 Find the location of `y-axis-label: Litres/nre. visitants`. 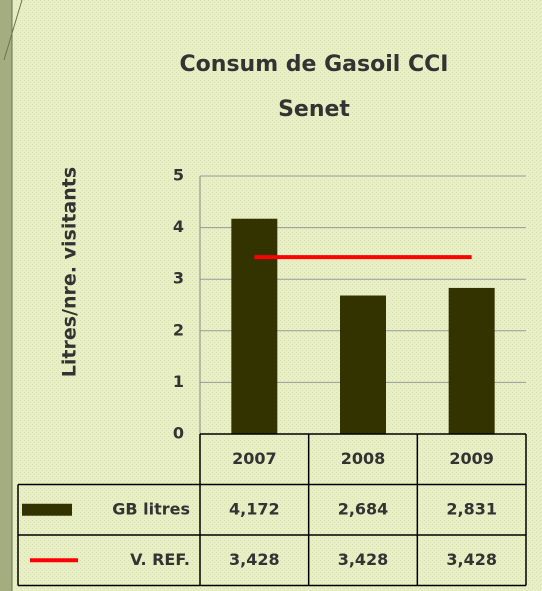

y-axis-label: Litres/nre. visitants is located at coordinates (70, 272).